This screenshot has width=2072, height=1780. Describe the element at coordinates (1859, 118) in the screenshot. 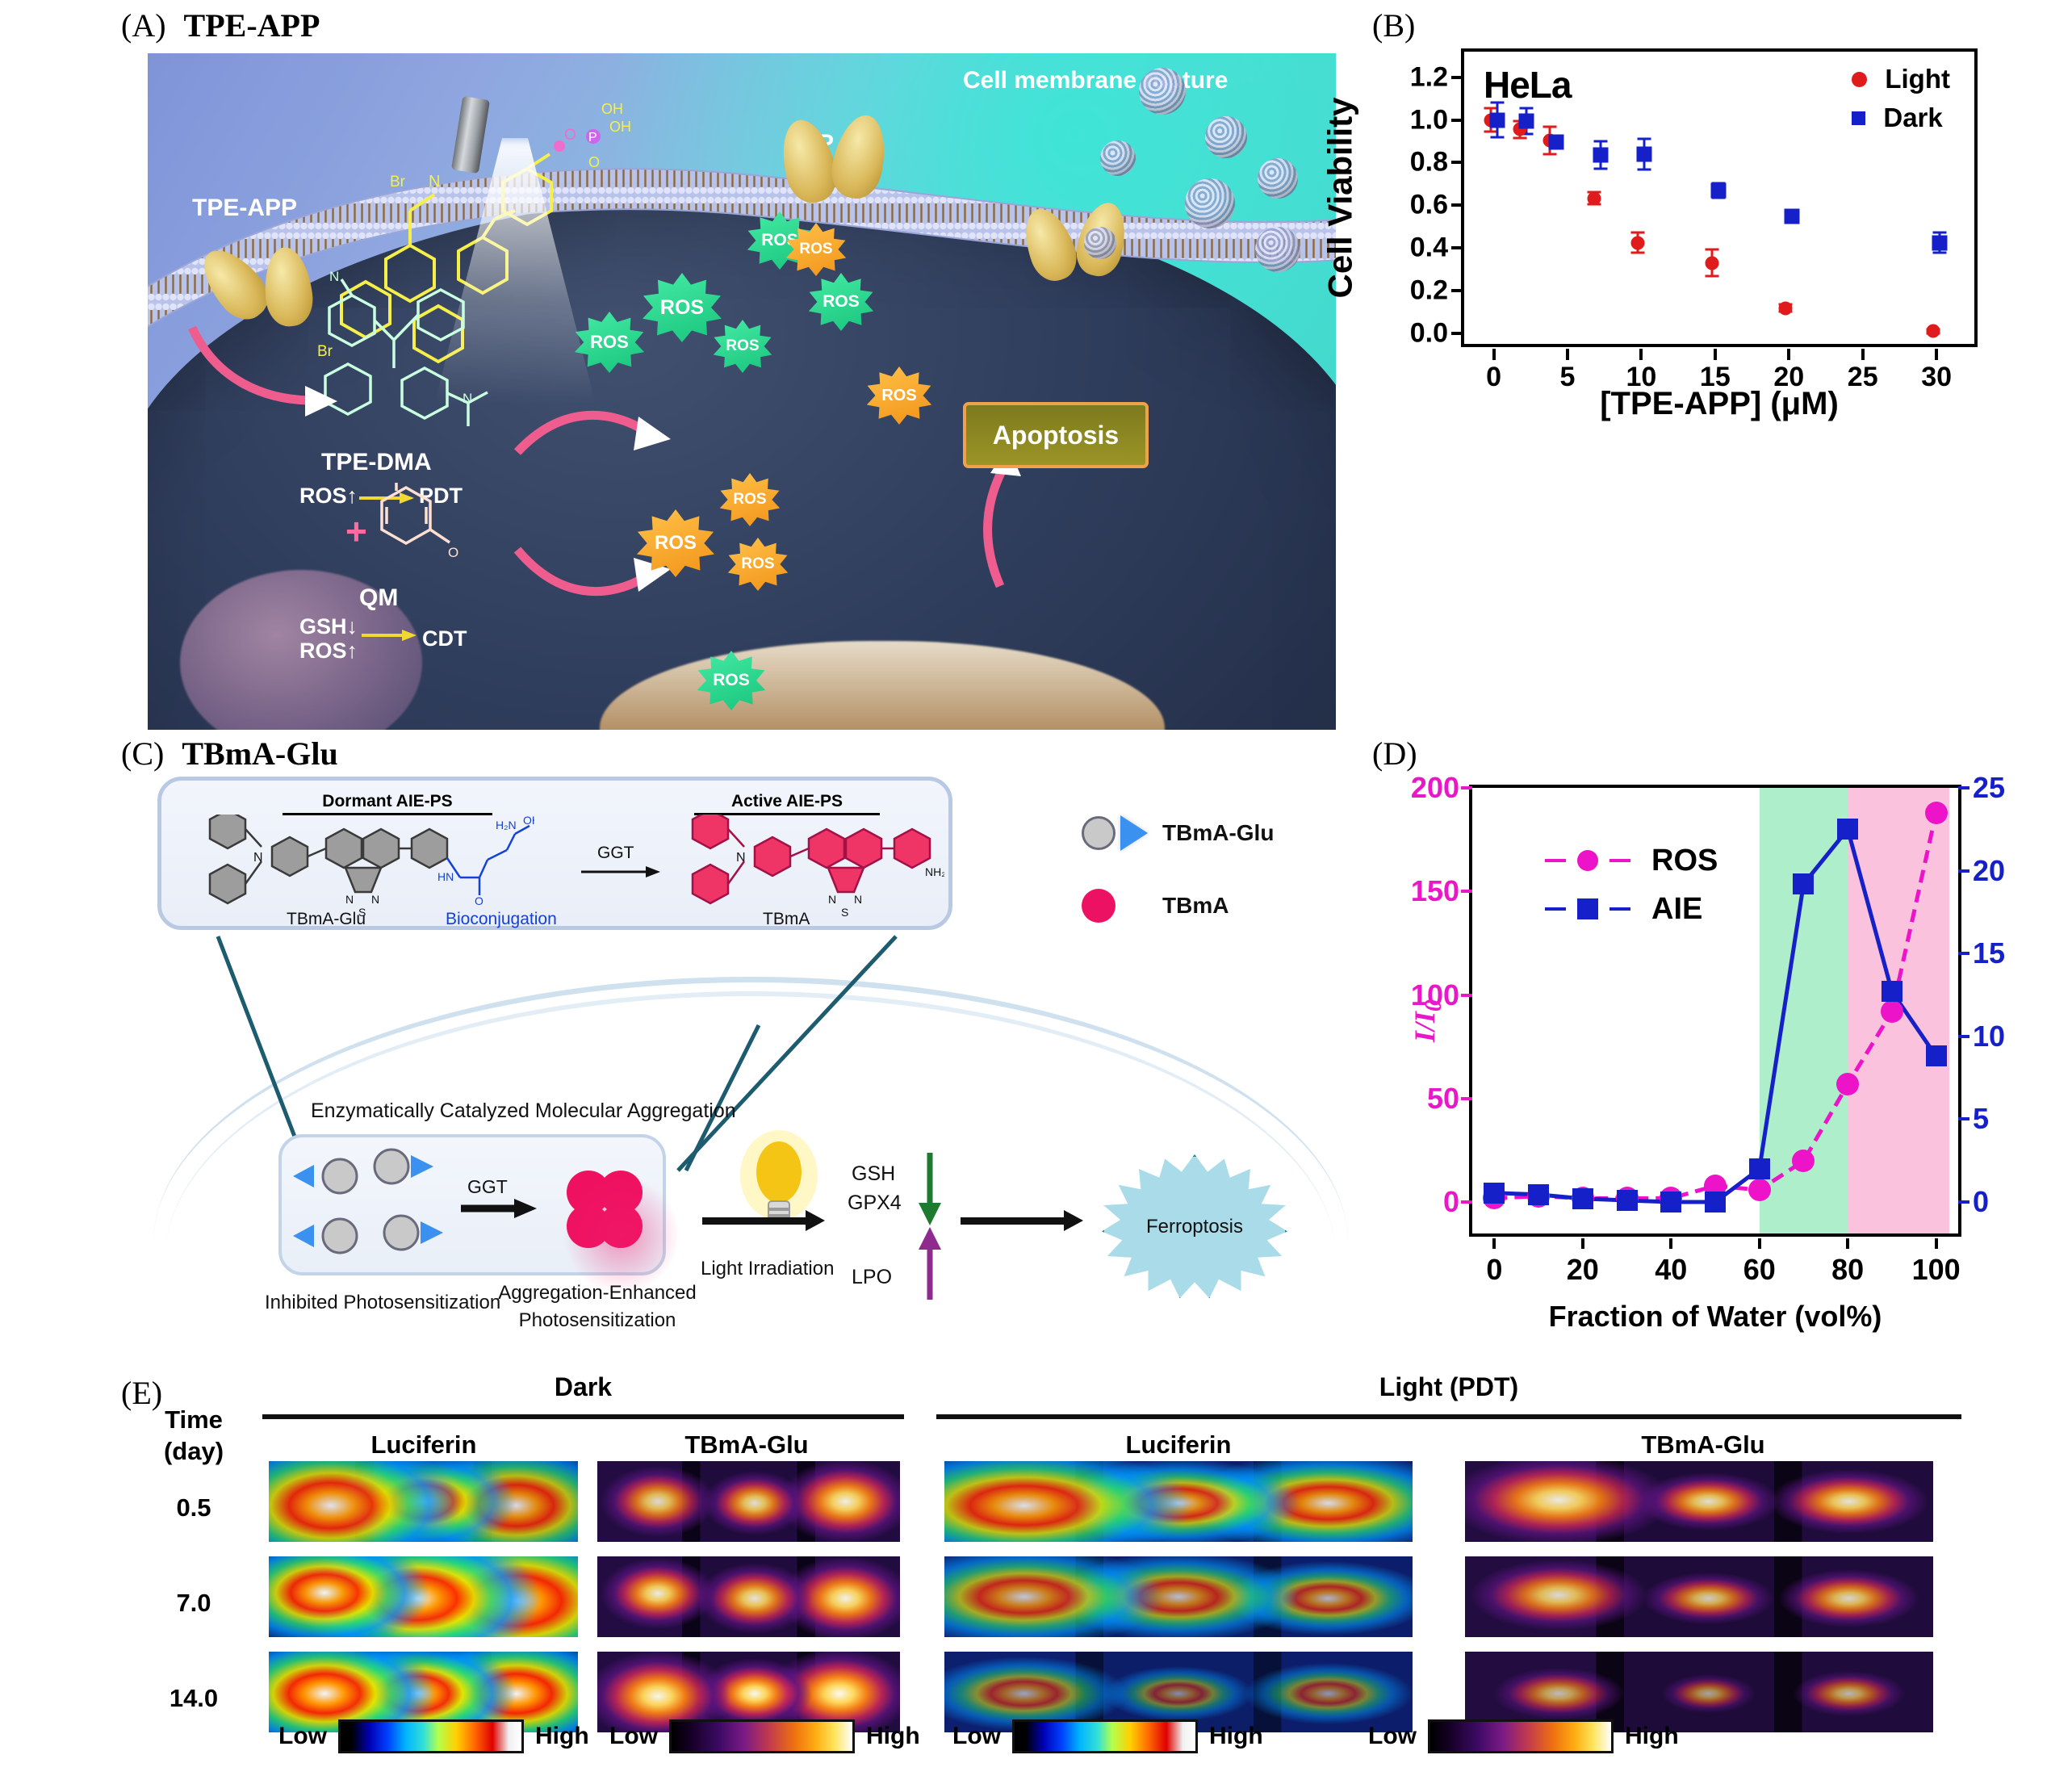

I see `legend-marker-square-icon` at that location.